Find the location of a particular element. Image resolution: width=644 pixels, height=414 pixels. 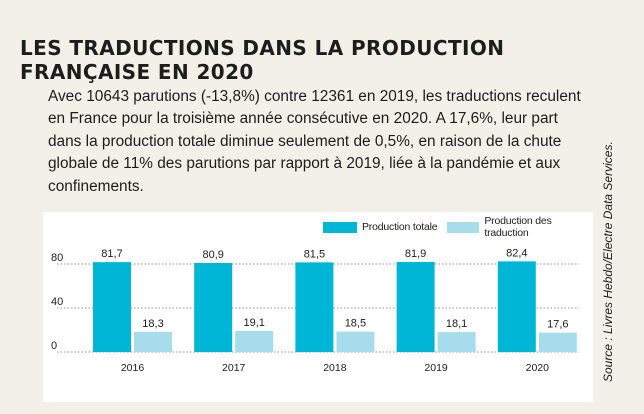

legend-item-production-totale: Production totale is located at coordinates (380, 227).